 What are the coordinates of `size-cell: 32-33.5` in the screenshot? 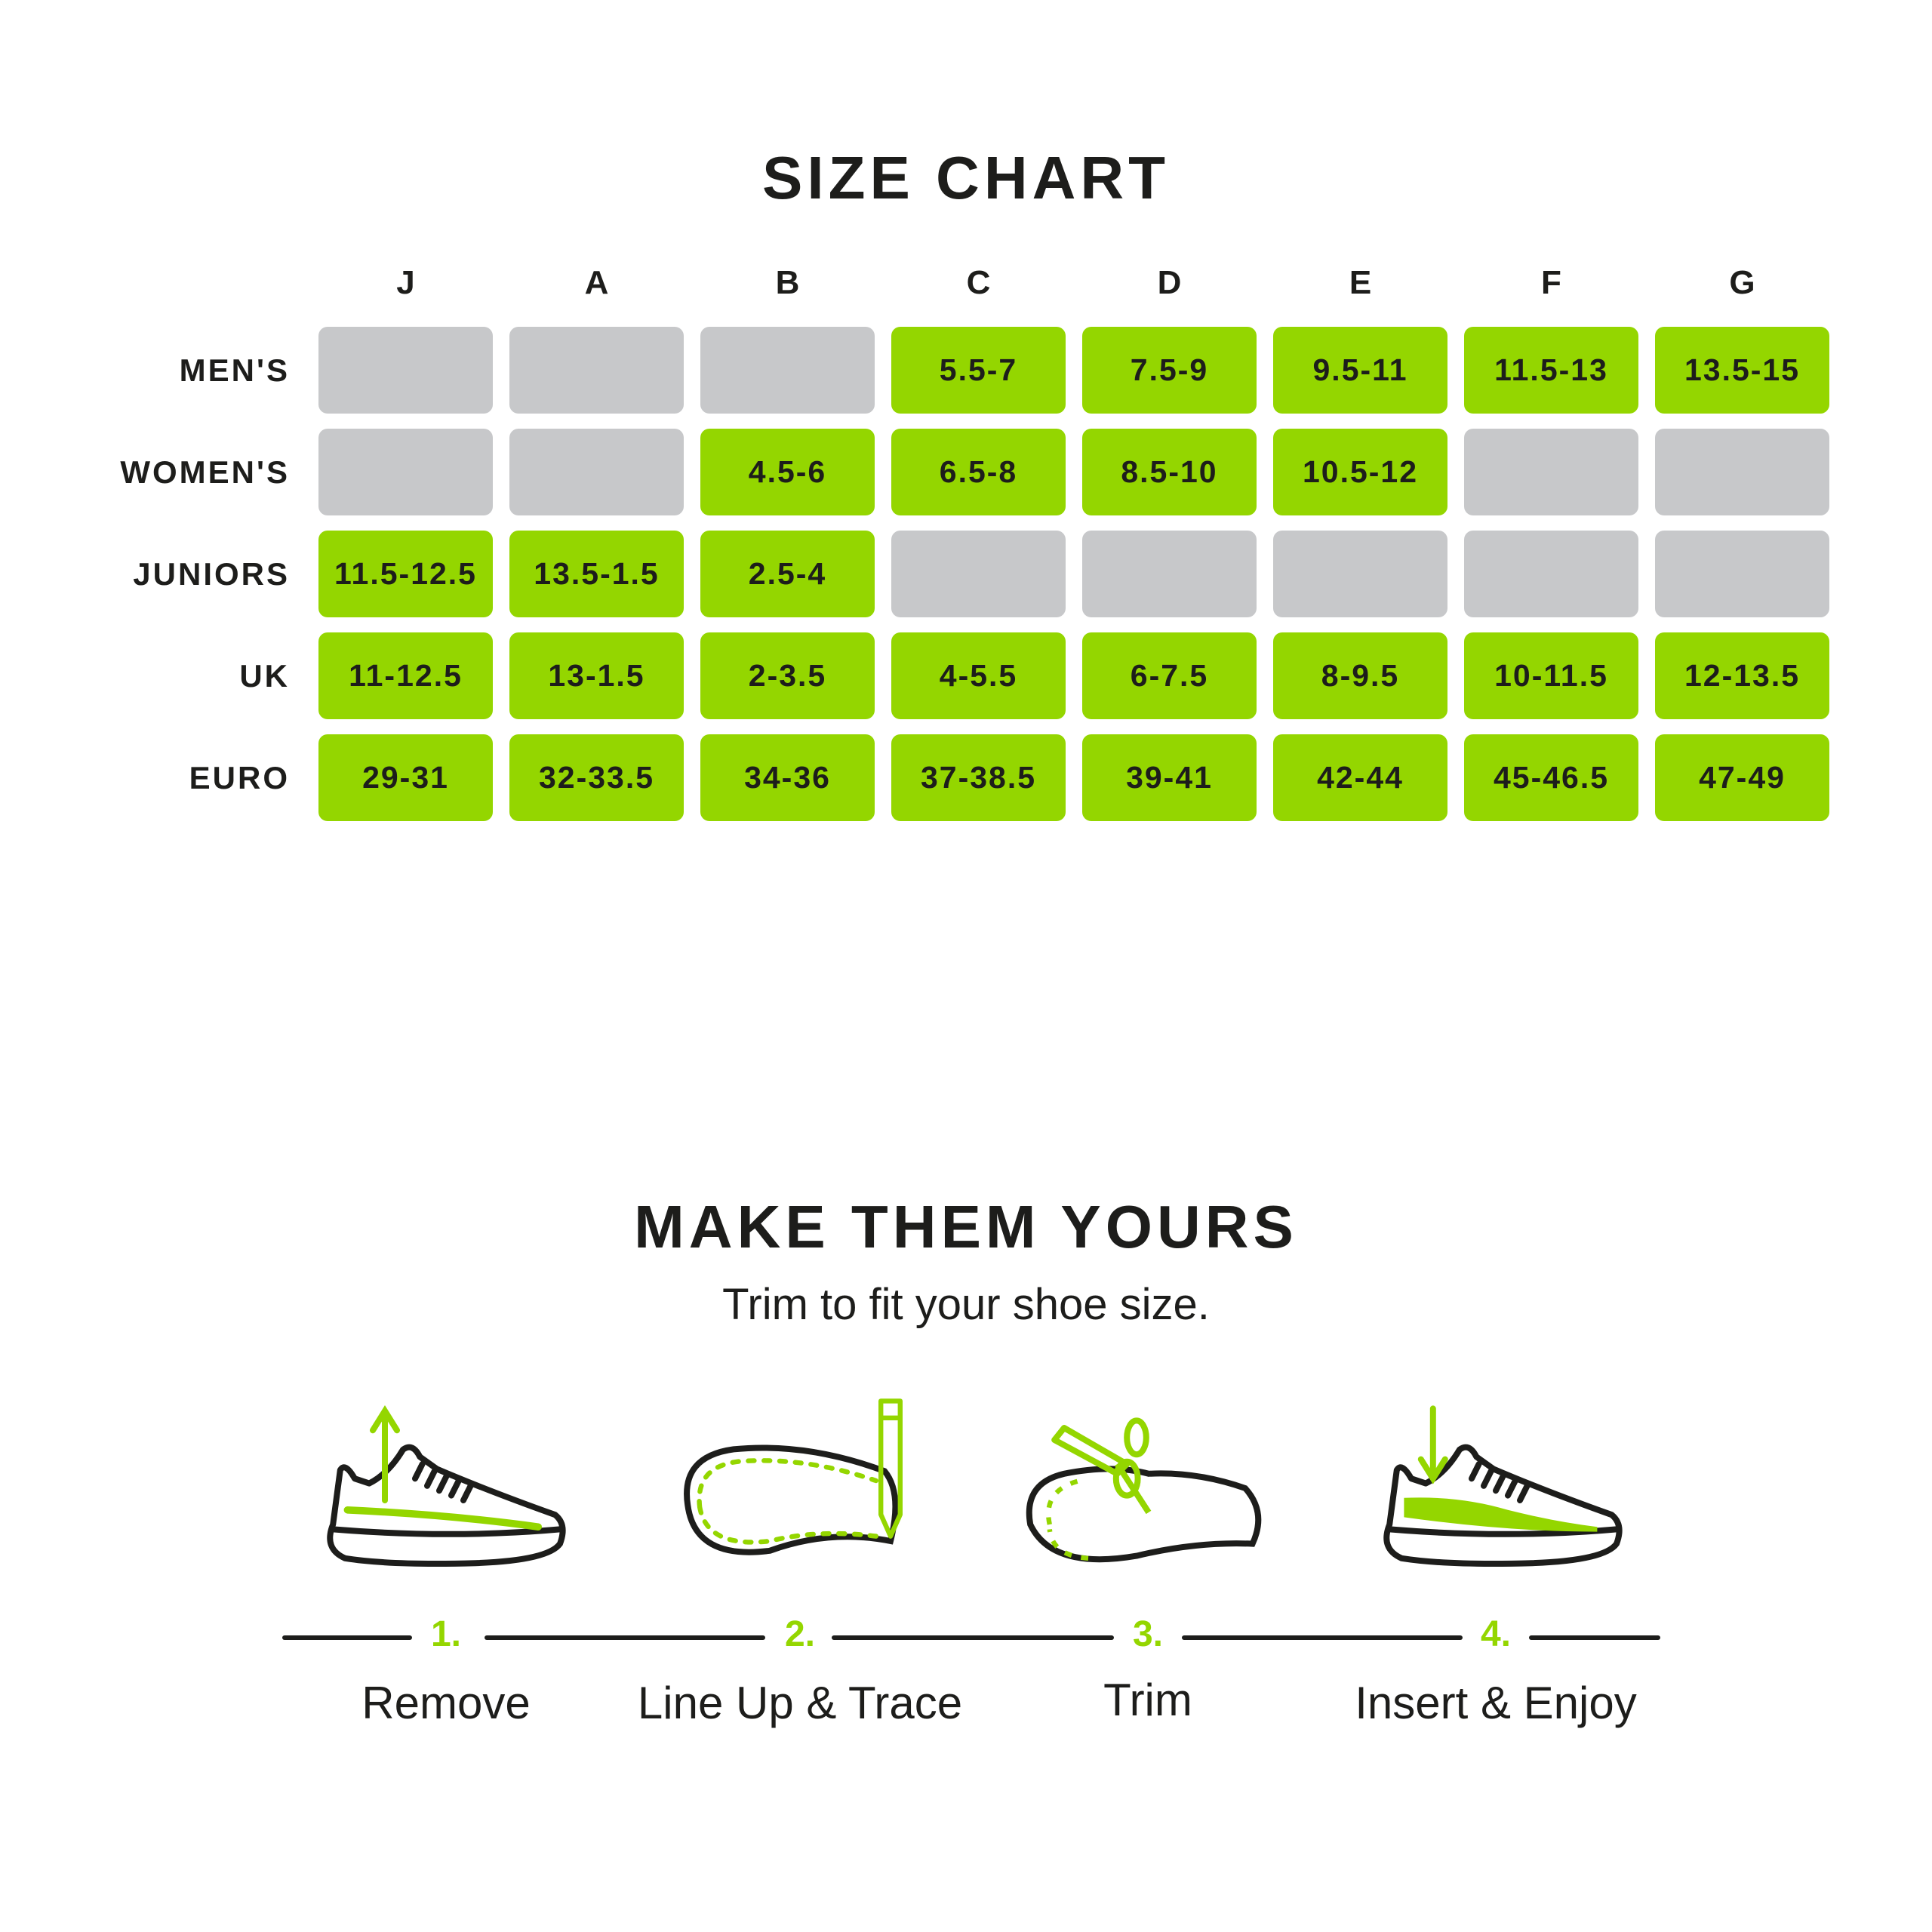 It's located at (596, 777).